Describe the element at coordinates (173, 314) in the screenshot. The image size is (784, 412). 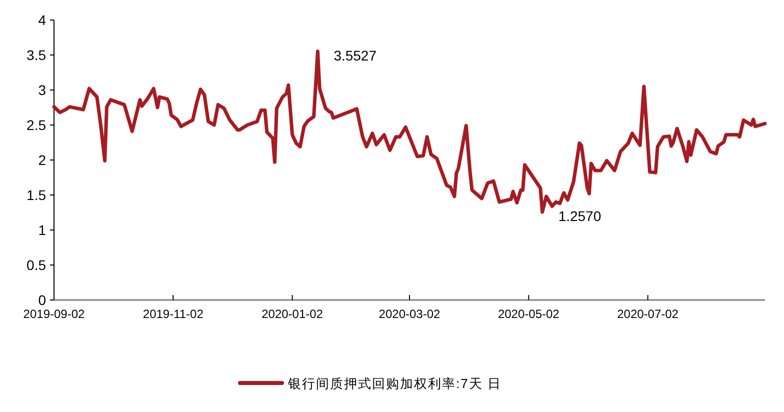
I see `x-tick-label: 2019-11-02` at that location.